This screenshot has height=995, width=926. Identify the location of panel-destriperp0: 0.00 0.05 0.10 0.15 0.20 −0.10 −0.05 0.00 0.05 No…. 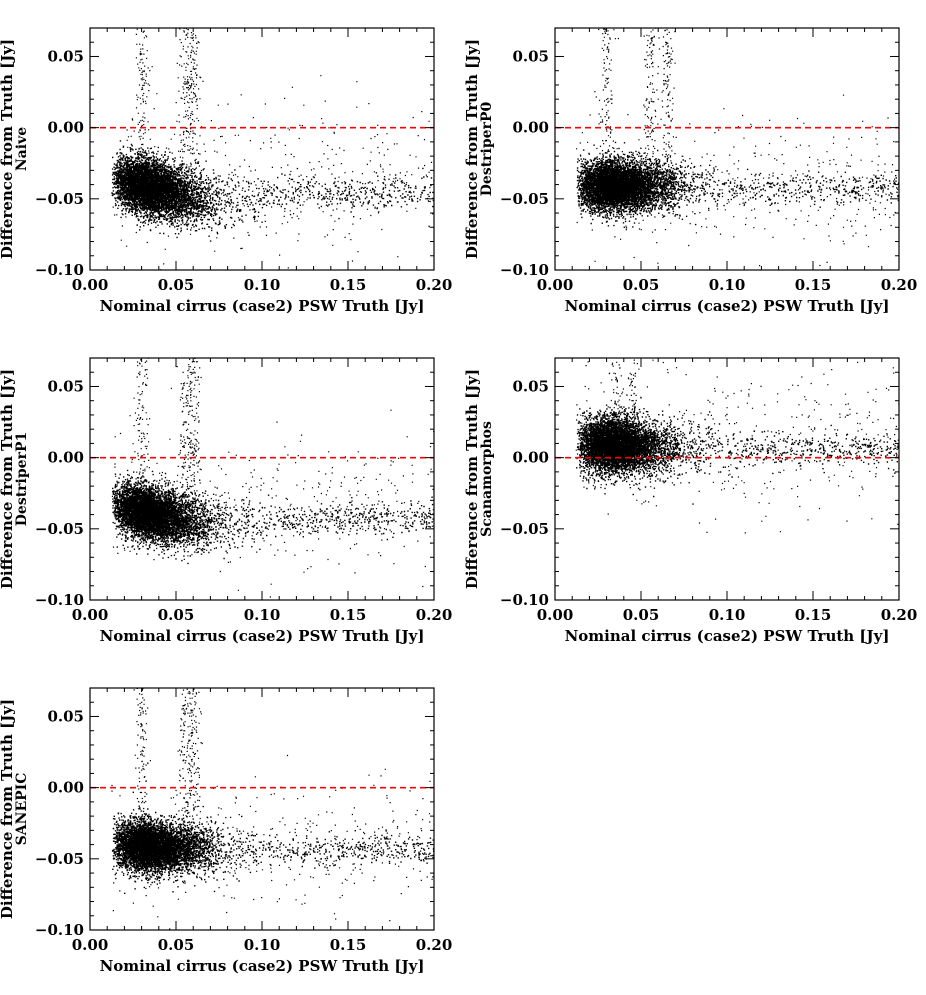
(690, 171).